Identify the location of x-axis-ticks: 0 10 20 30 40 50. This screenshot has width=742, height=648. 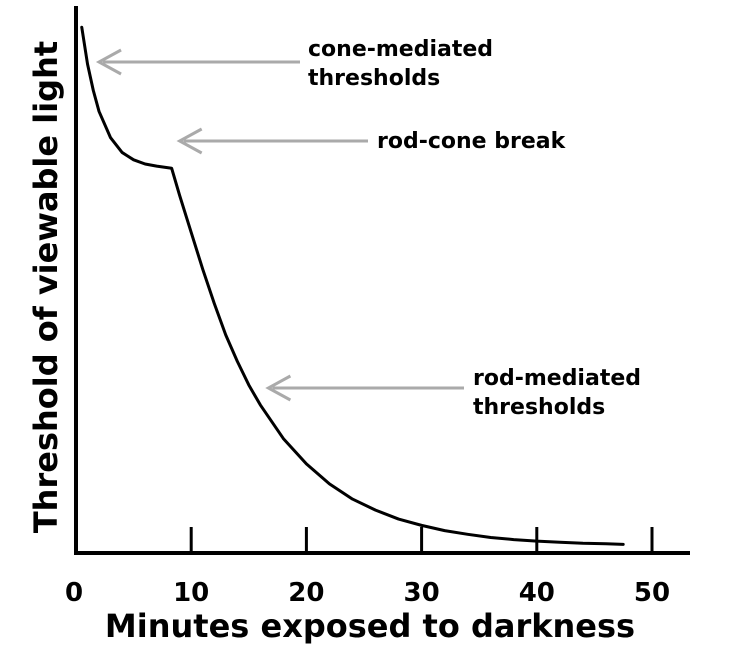
(367, 567).